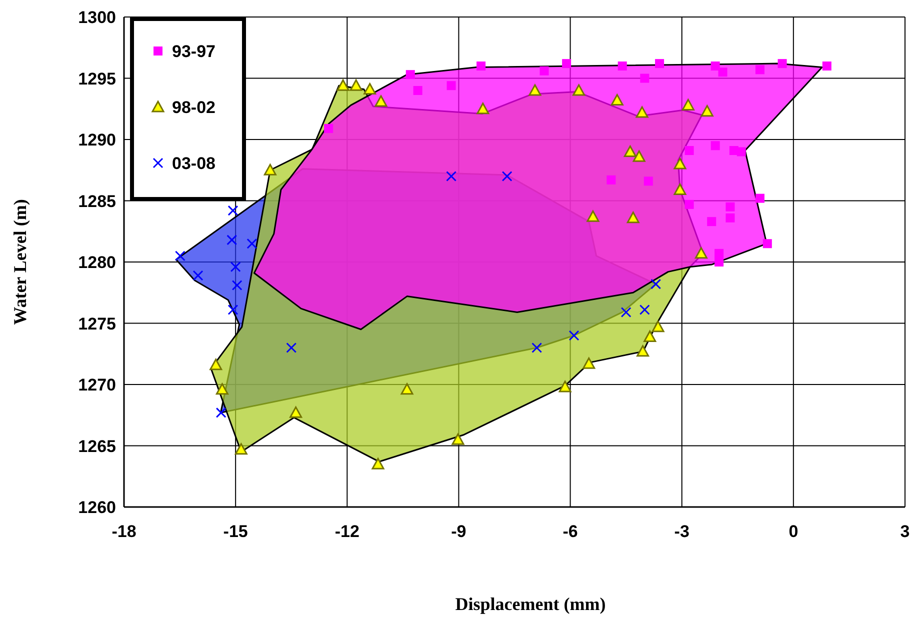  Describe the element at coordinates (570, 531) in the screenshot. I see `x-tick-label: -6` at that location.